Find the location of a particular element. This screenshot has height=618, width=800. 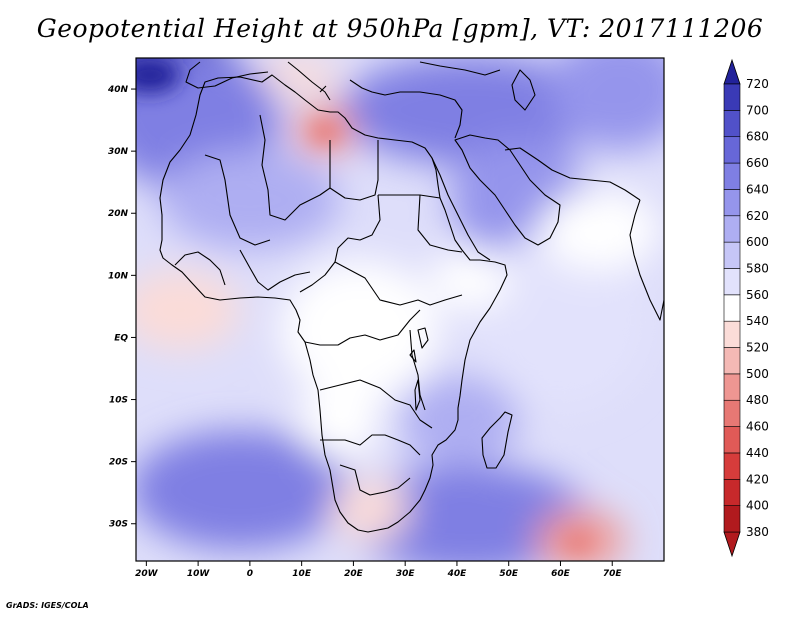

colorbar-label: 620 is located at coordinates (757, 216).